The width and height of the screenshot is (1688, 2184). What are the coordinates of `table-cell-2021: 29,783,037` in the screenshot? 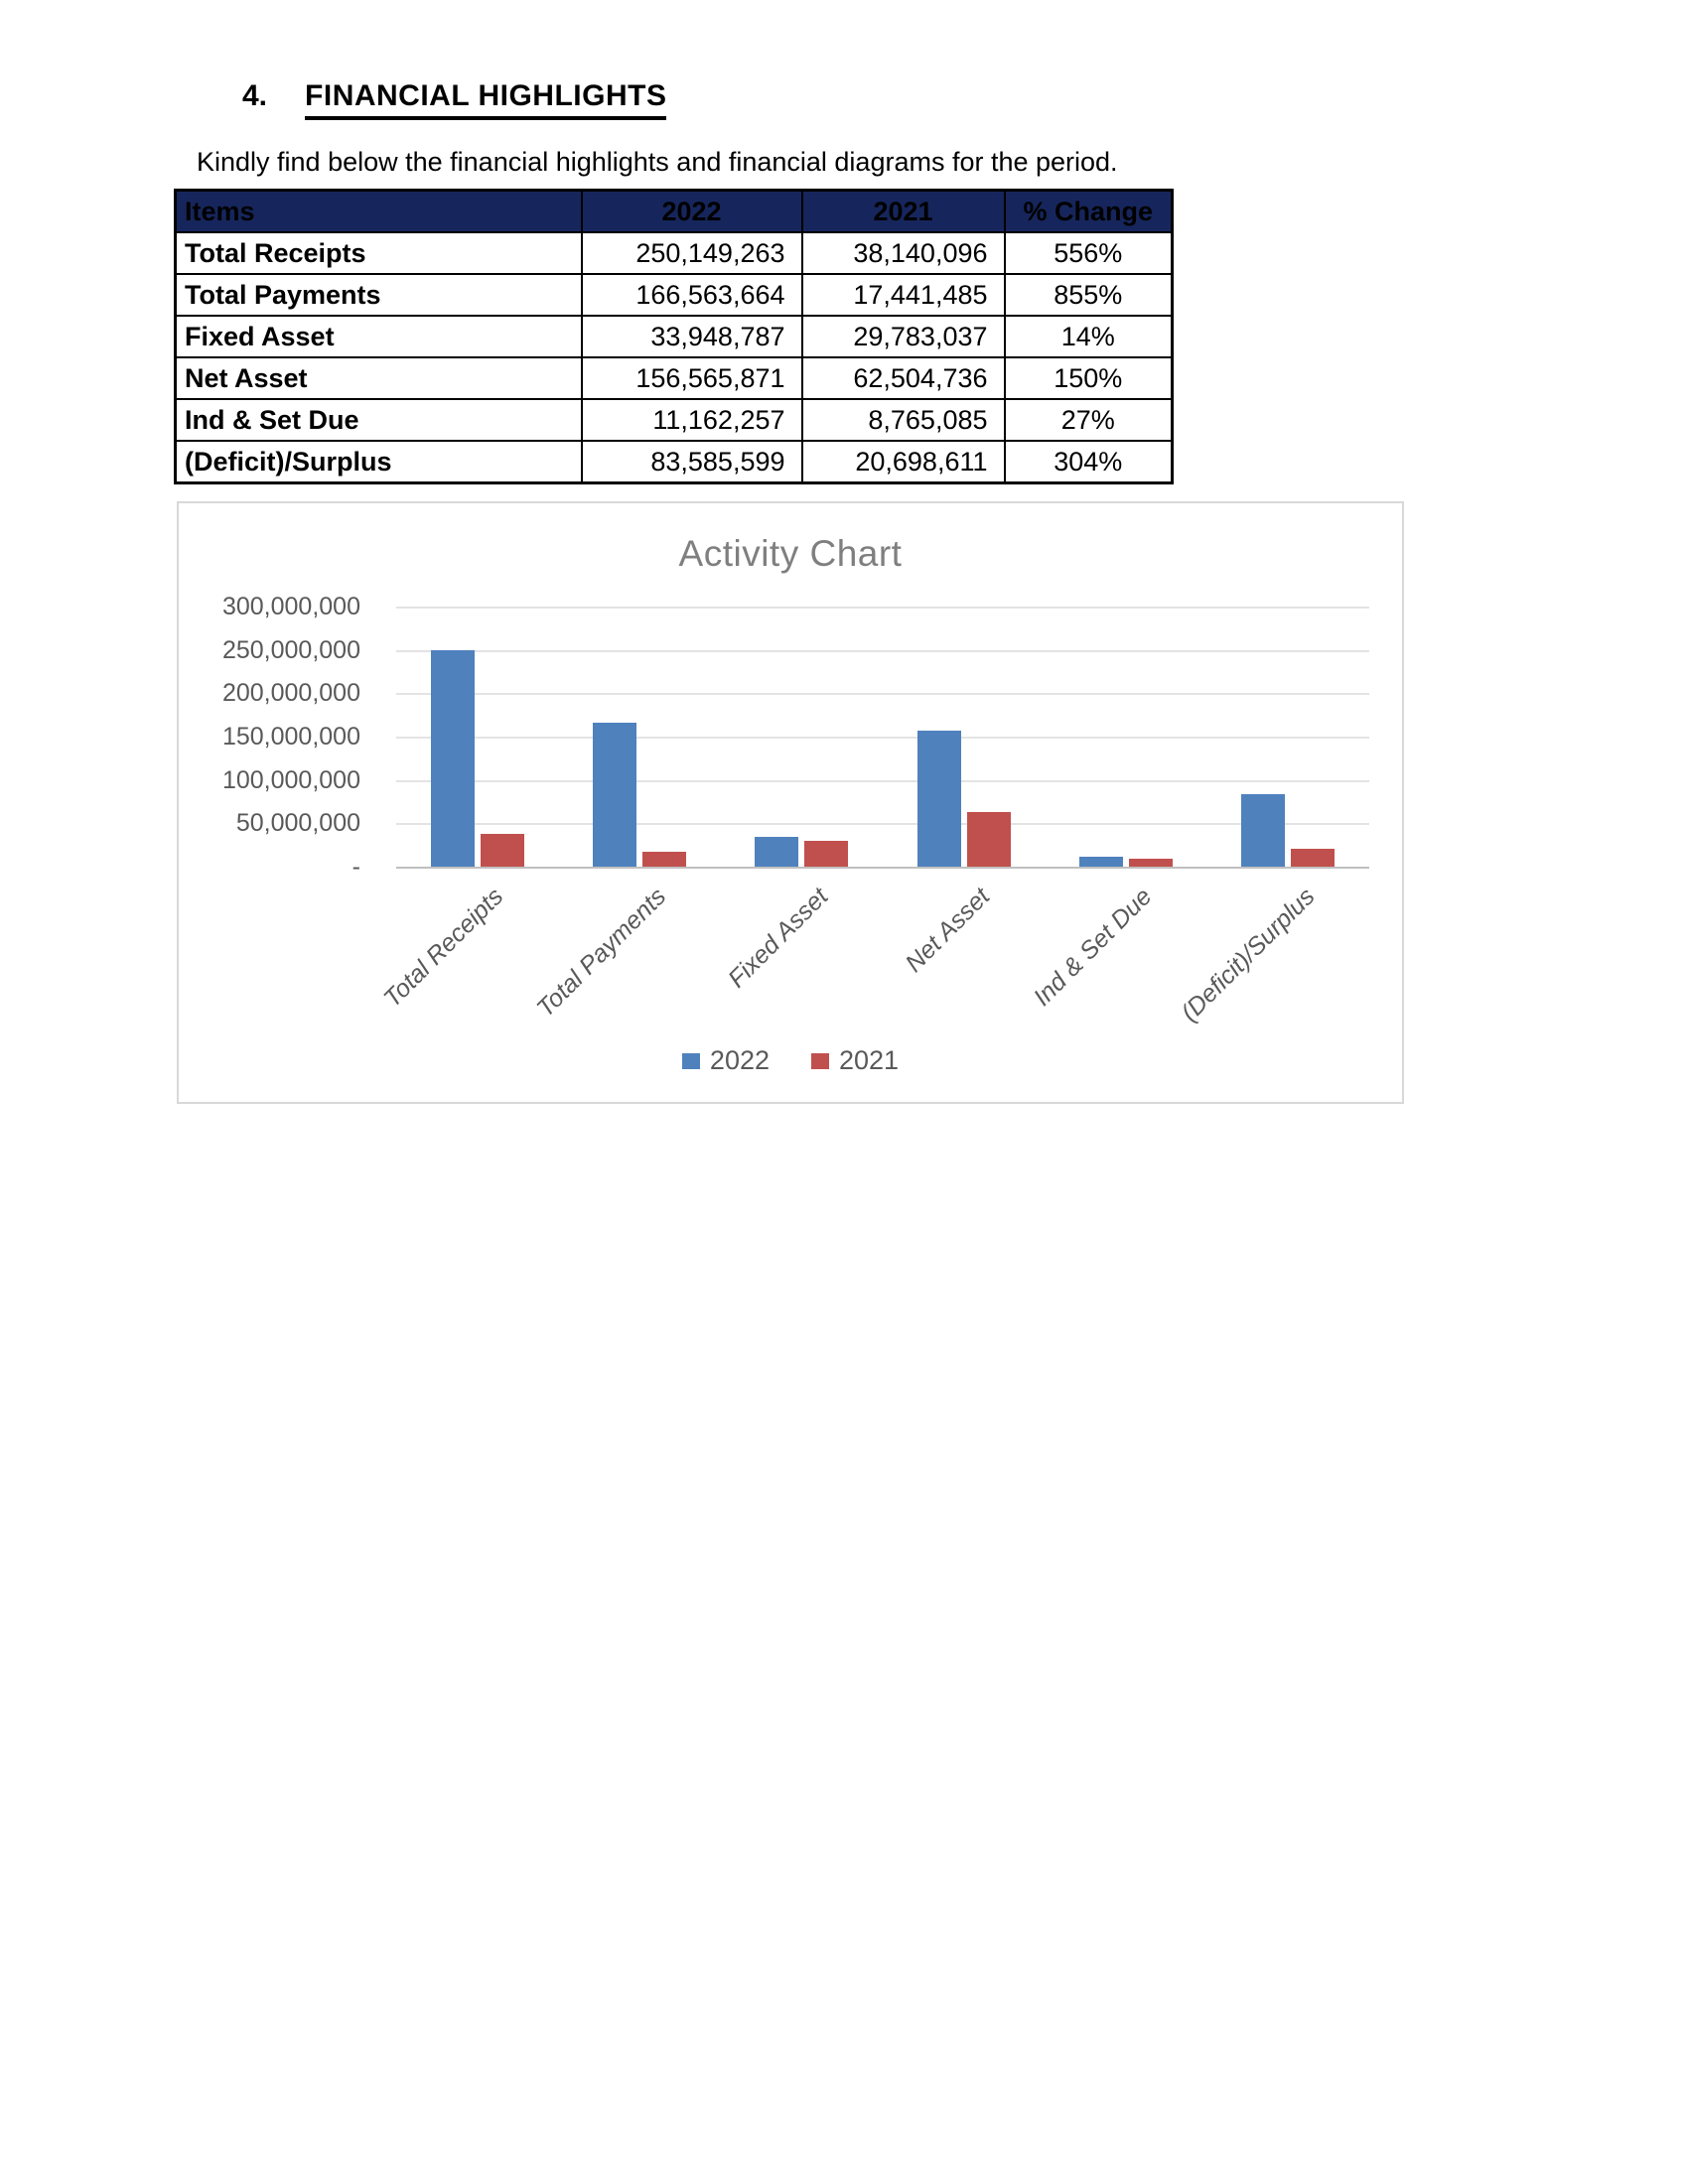 It's located at (903, 336).